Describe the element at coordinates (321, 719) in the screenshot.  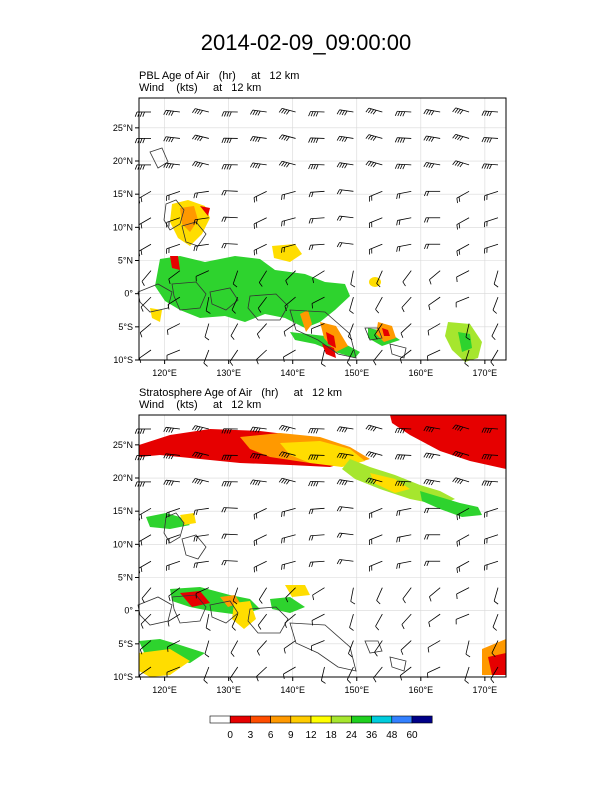
I see `colorbar-boxes` at that location.